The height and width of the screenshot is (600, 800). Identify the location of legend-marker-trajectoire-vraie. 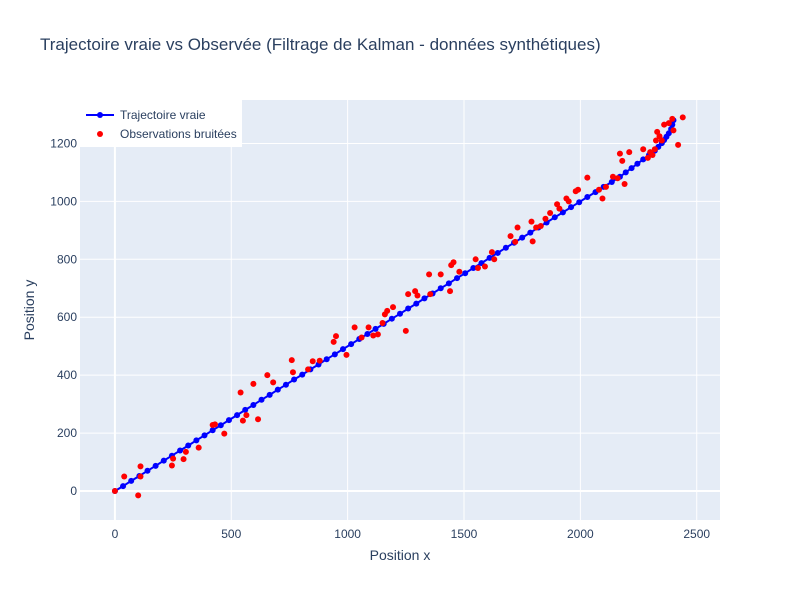
(100, 115).